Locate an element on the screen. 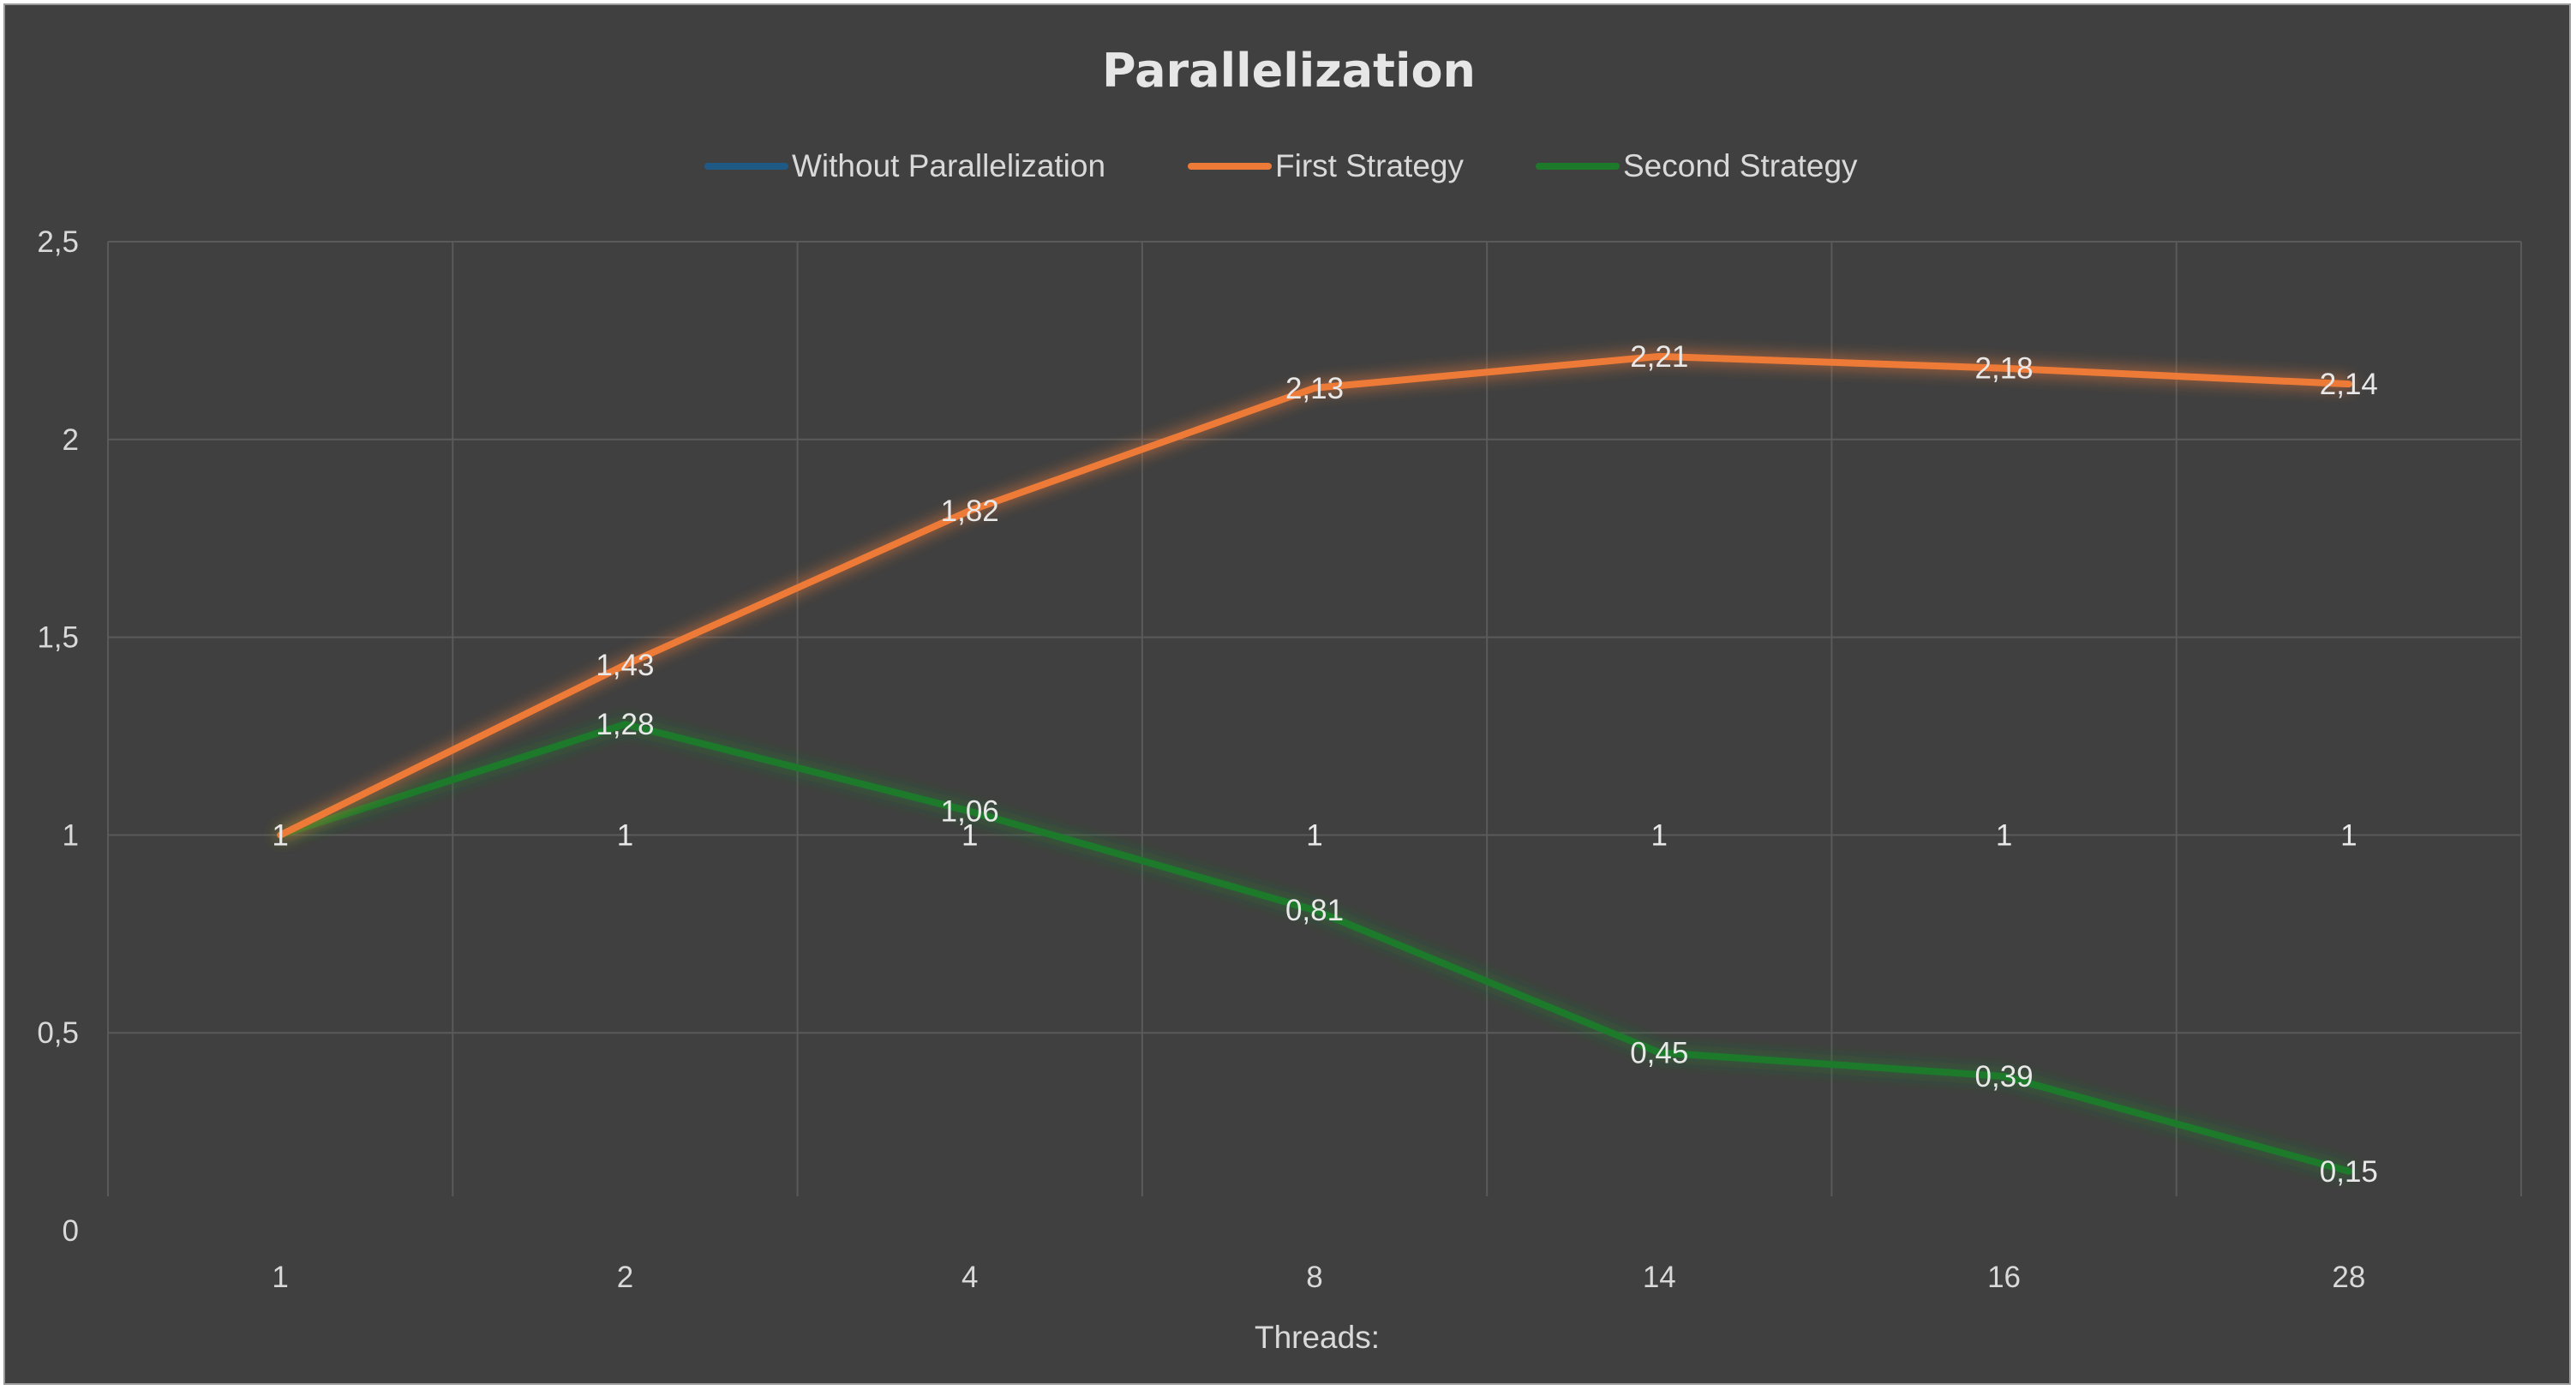 Image resolution: width=2576 pixels, height=1390 pixels. data-label-first-strategy: 2,13 is located at coordinates (1314, 388).